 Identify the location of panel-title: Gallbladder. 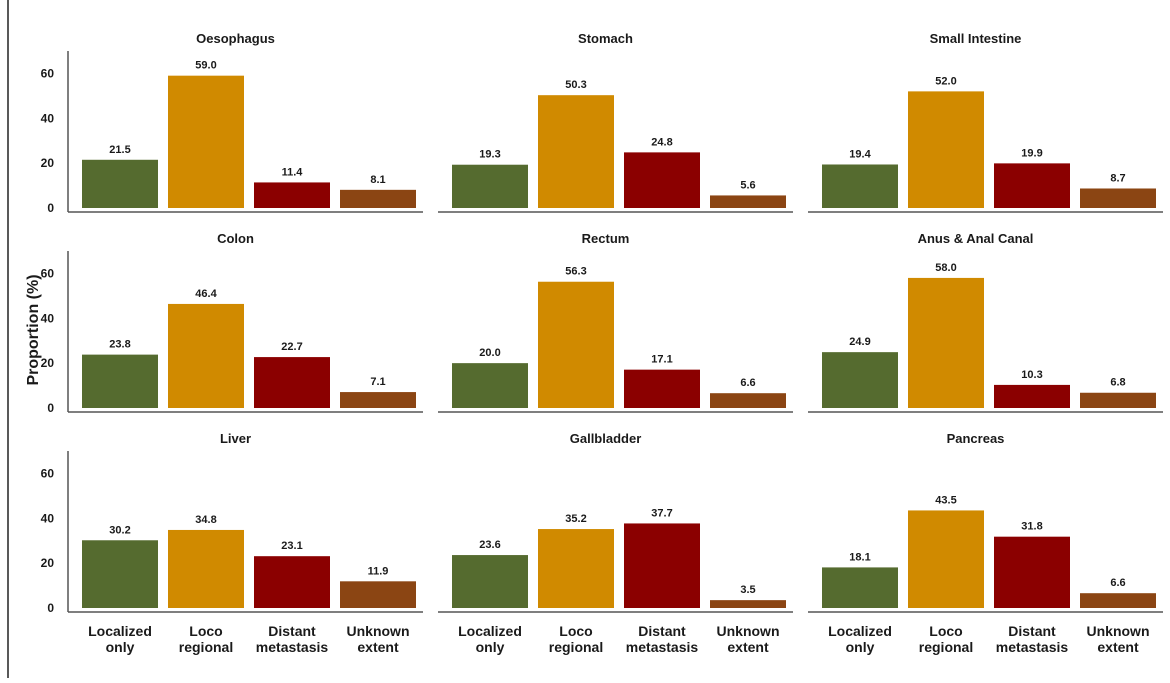
(606, 438).